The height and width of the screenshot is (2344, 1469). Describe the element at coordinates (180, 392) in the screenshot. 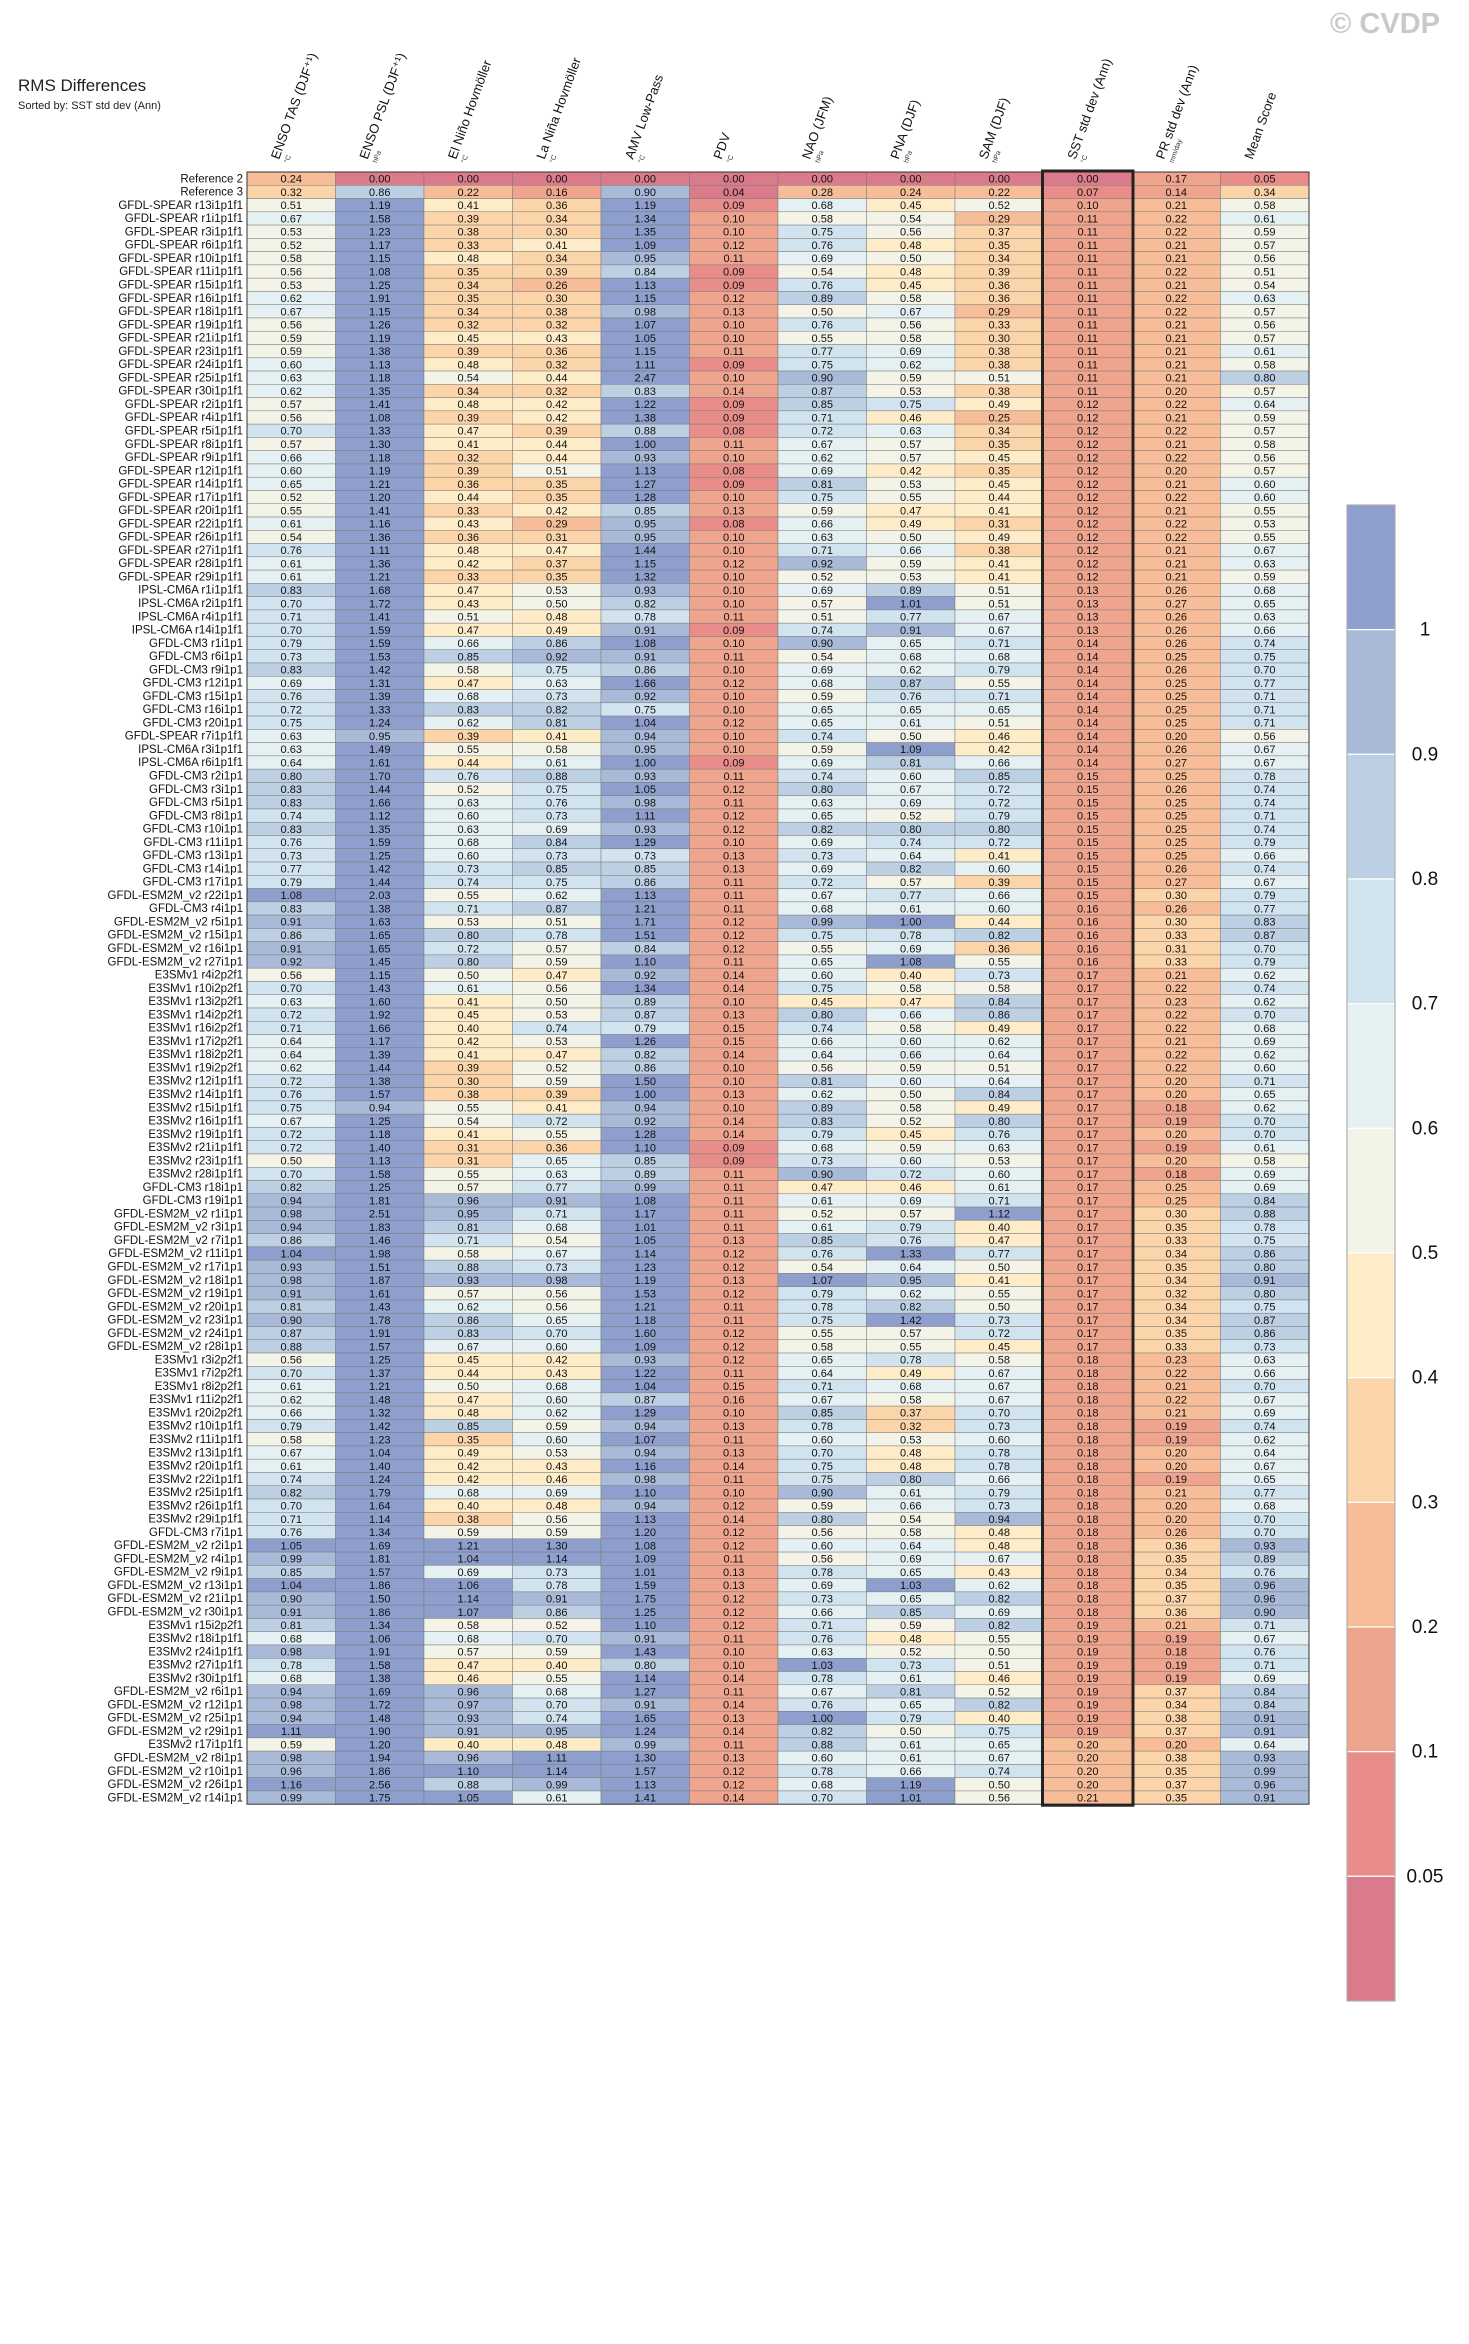

I see `row-label: GFDL-SPEAR r30i1p1f1` at that location.